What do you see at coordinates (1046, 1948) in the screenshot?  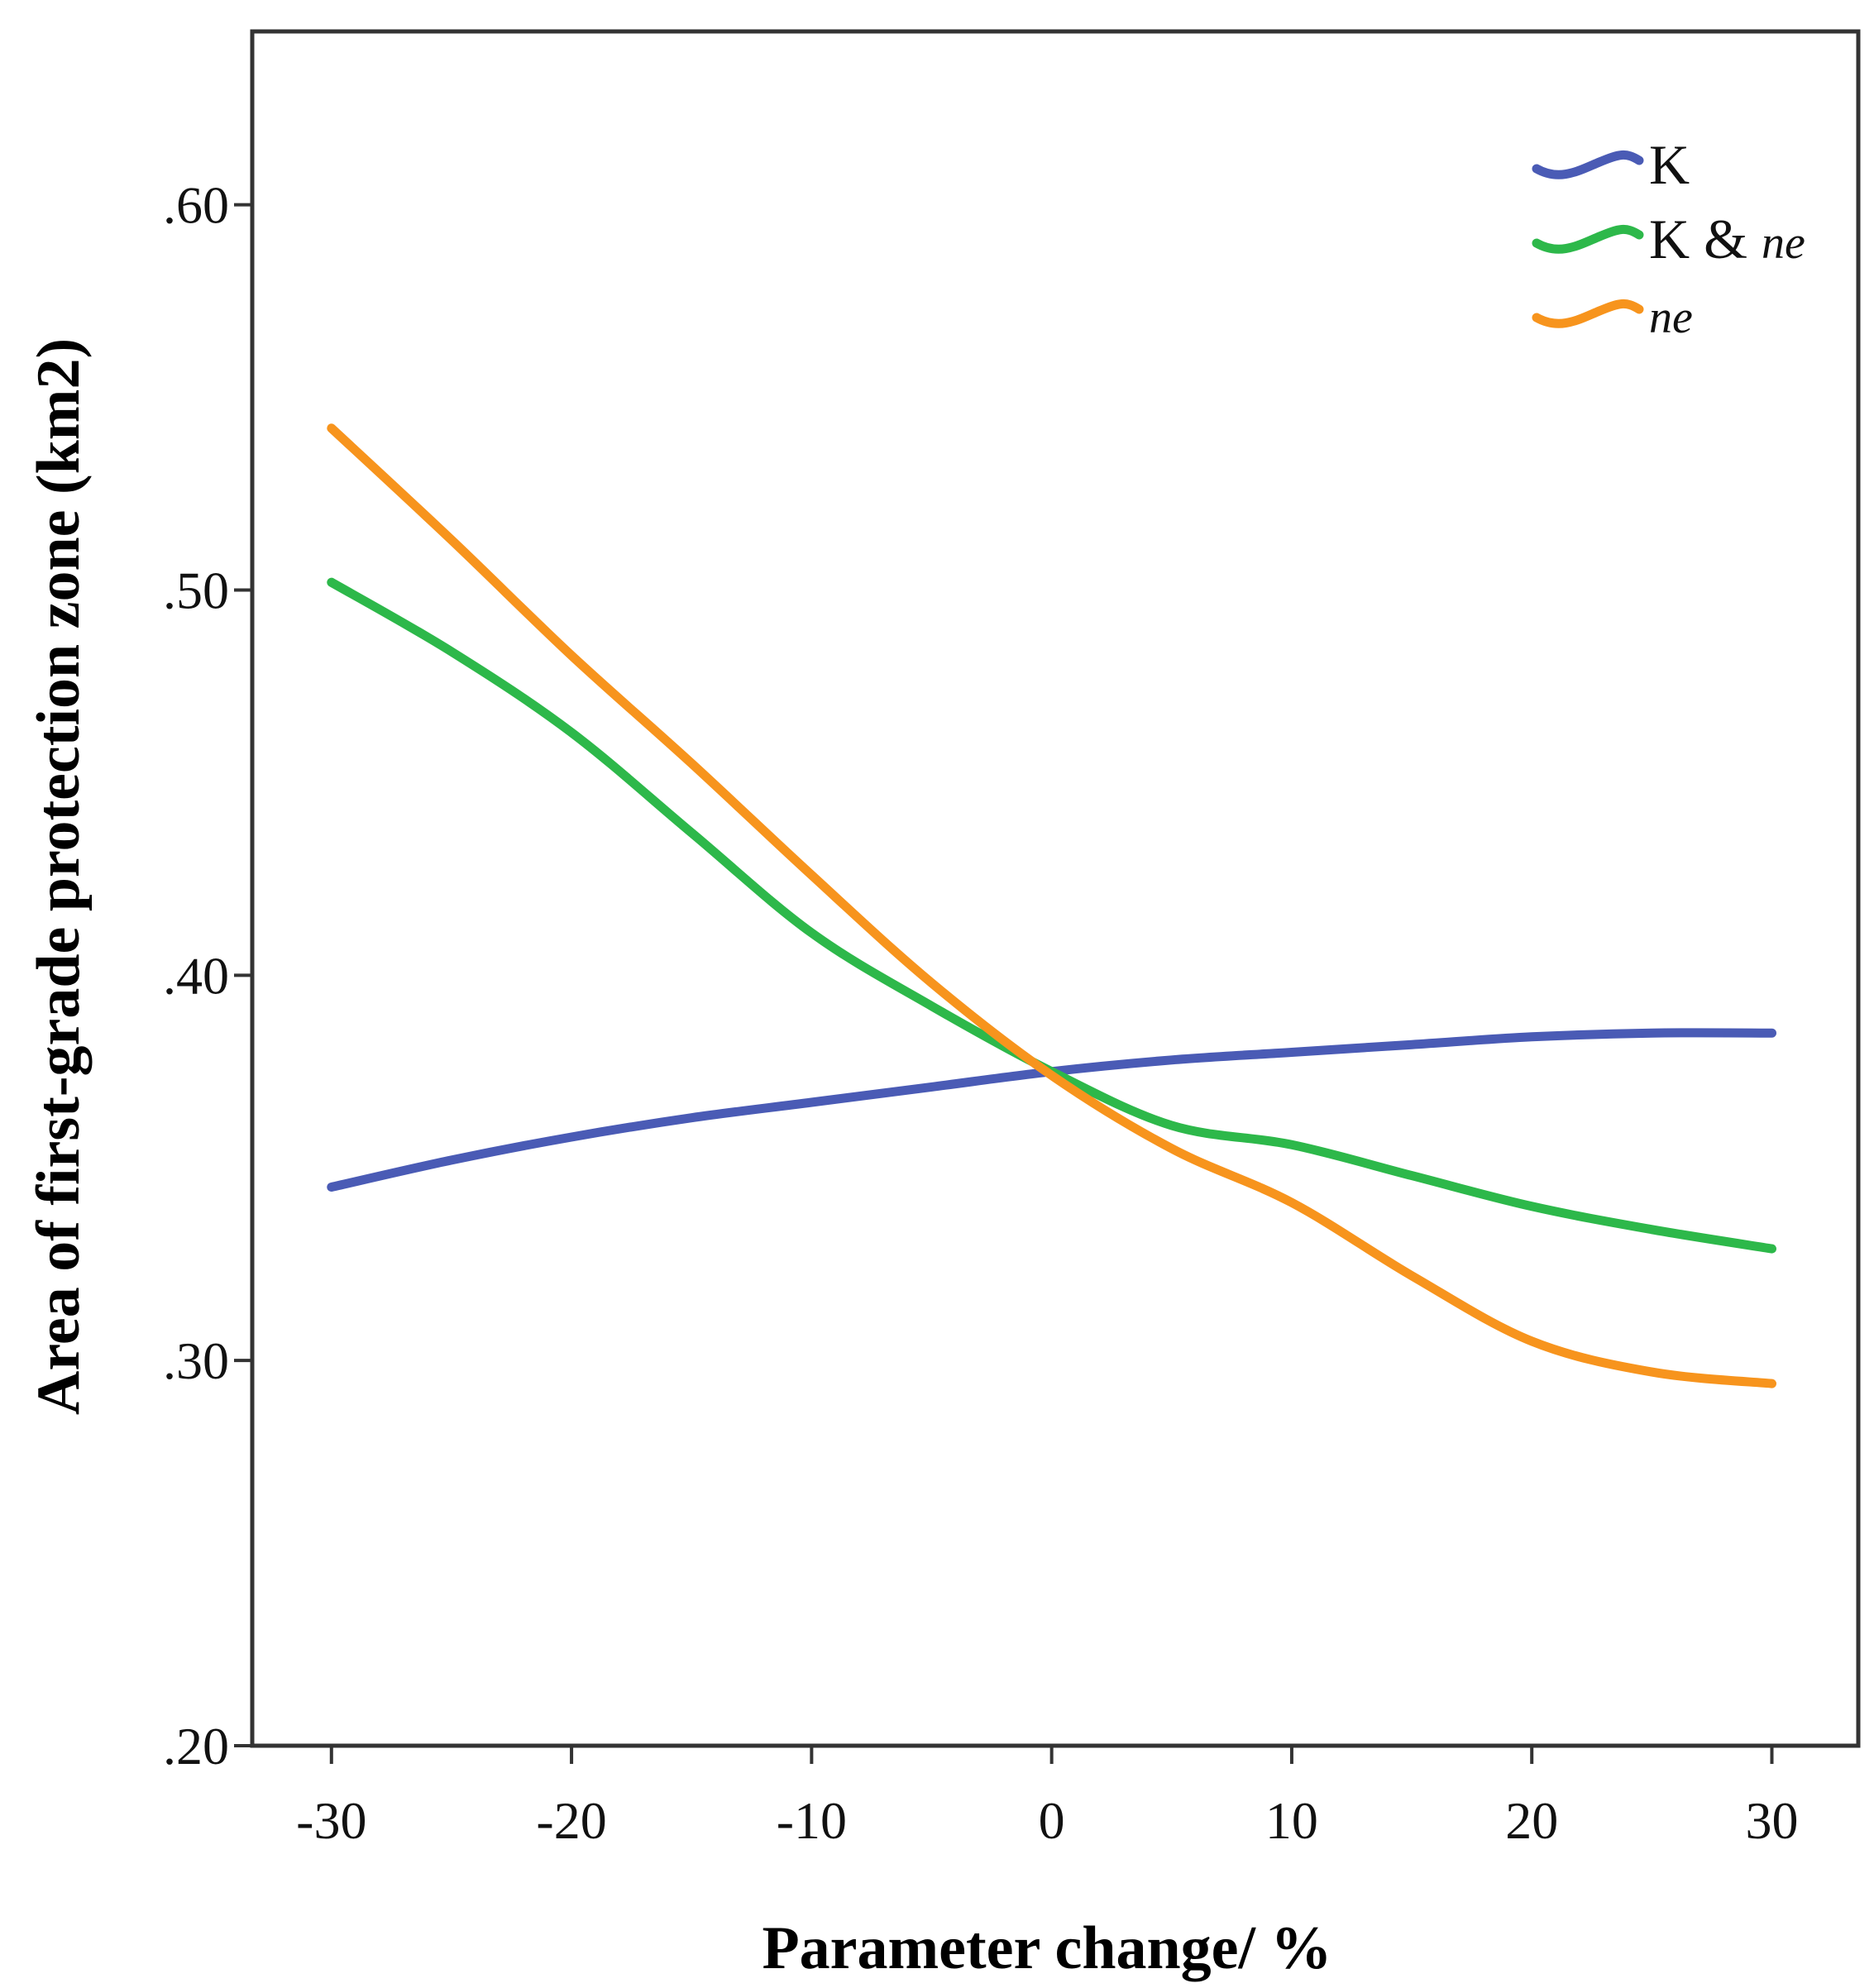 I see `x-axis-title: Parameter change/ %` at bounding box center [1046, 1948].